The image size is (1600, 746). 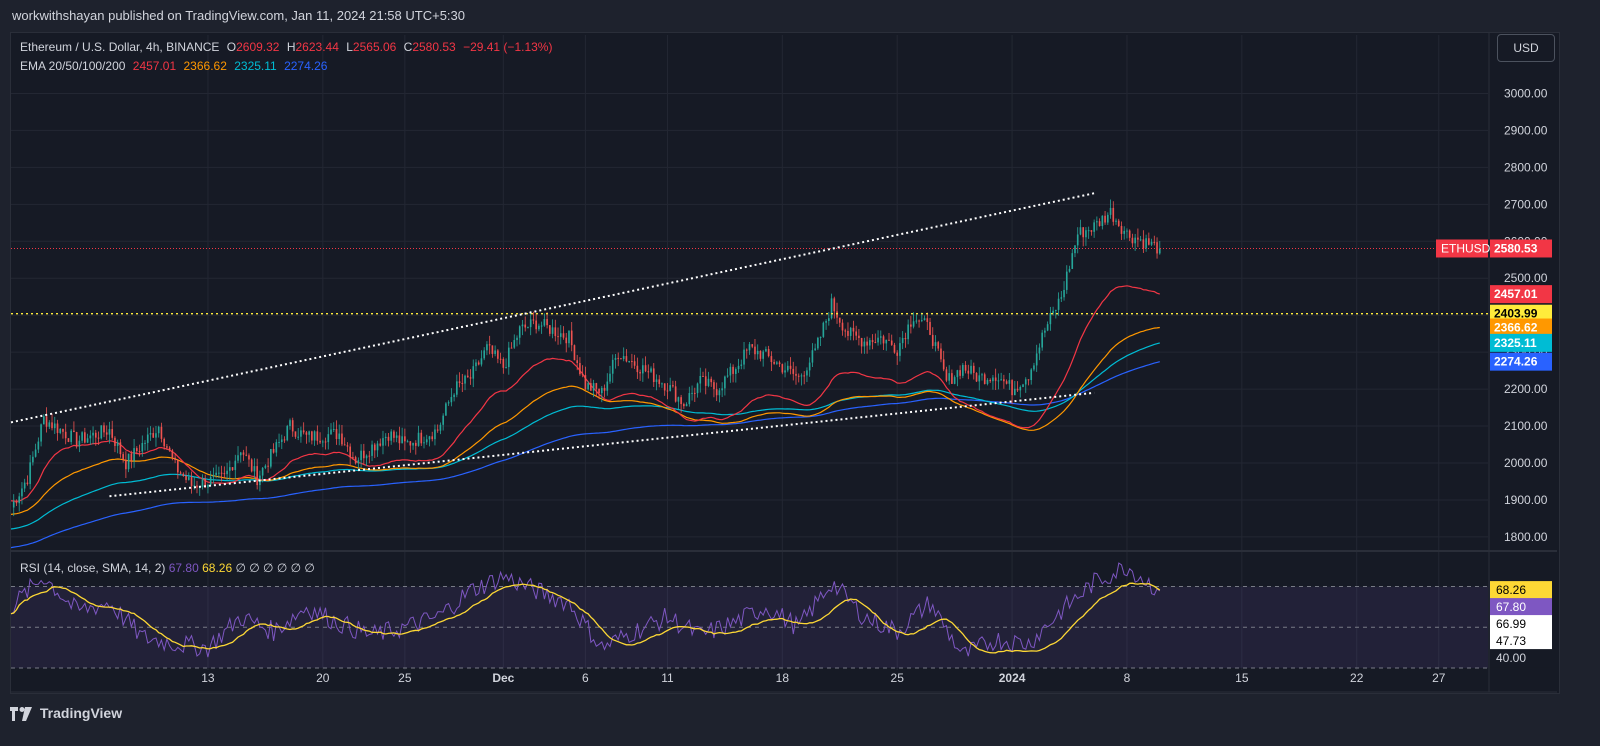 What do you see at coordinates (73, 66) in the screenshot?
I see `ema-label: EMA 20/50/100/200` at bounding box center [73, 66].